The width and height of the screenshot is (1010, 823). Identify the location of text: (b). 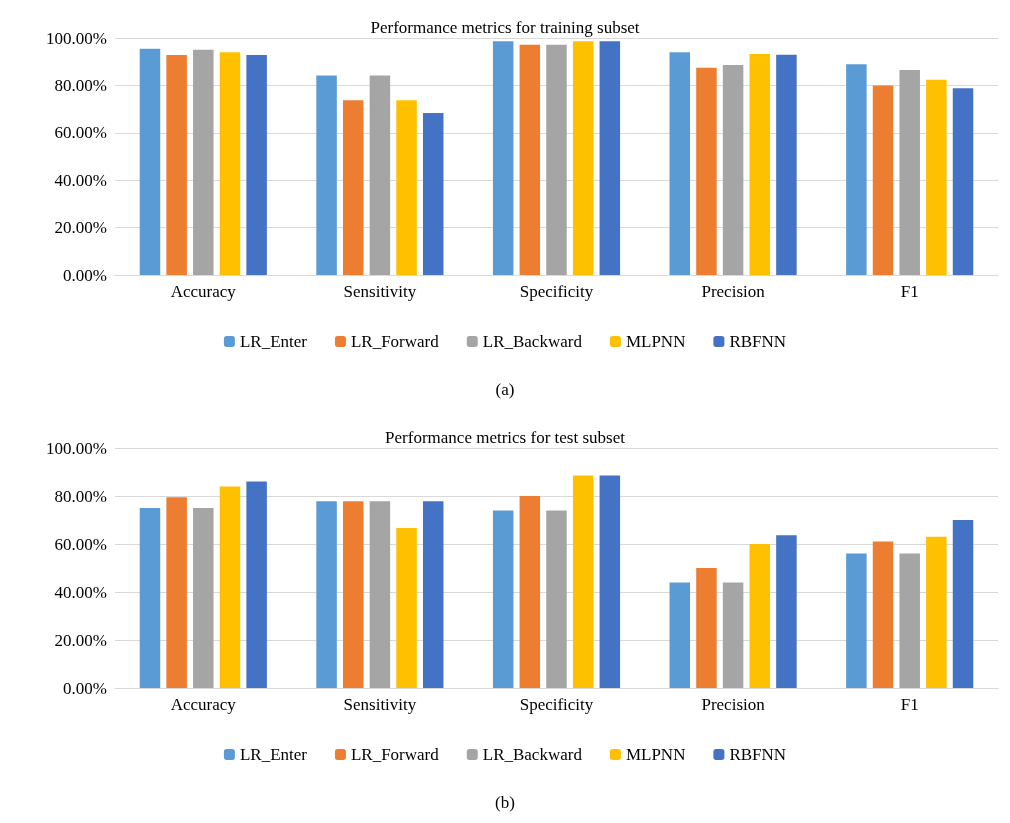
(505, 802).